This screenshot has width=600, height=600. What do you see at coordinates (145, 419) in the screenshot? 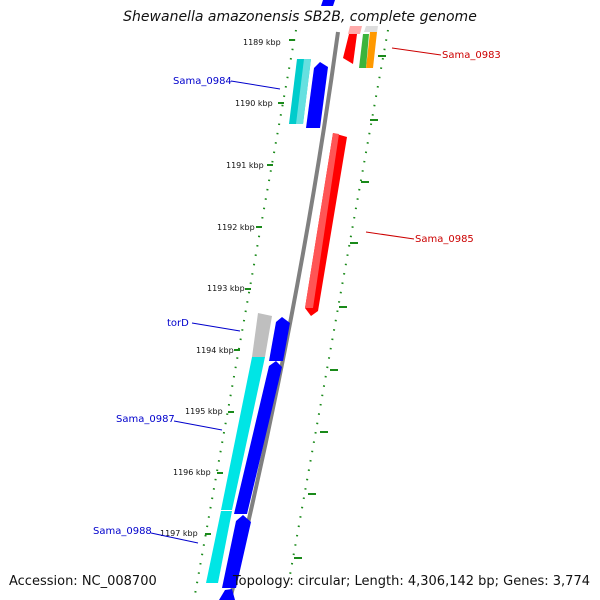
I see `gene-label-sama-0987: Sama_0987` at bounding box center [145, 419].